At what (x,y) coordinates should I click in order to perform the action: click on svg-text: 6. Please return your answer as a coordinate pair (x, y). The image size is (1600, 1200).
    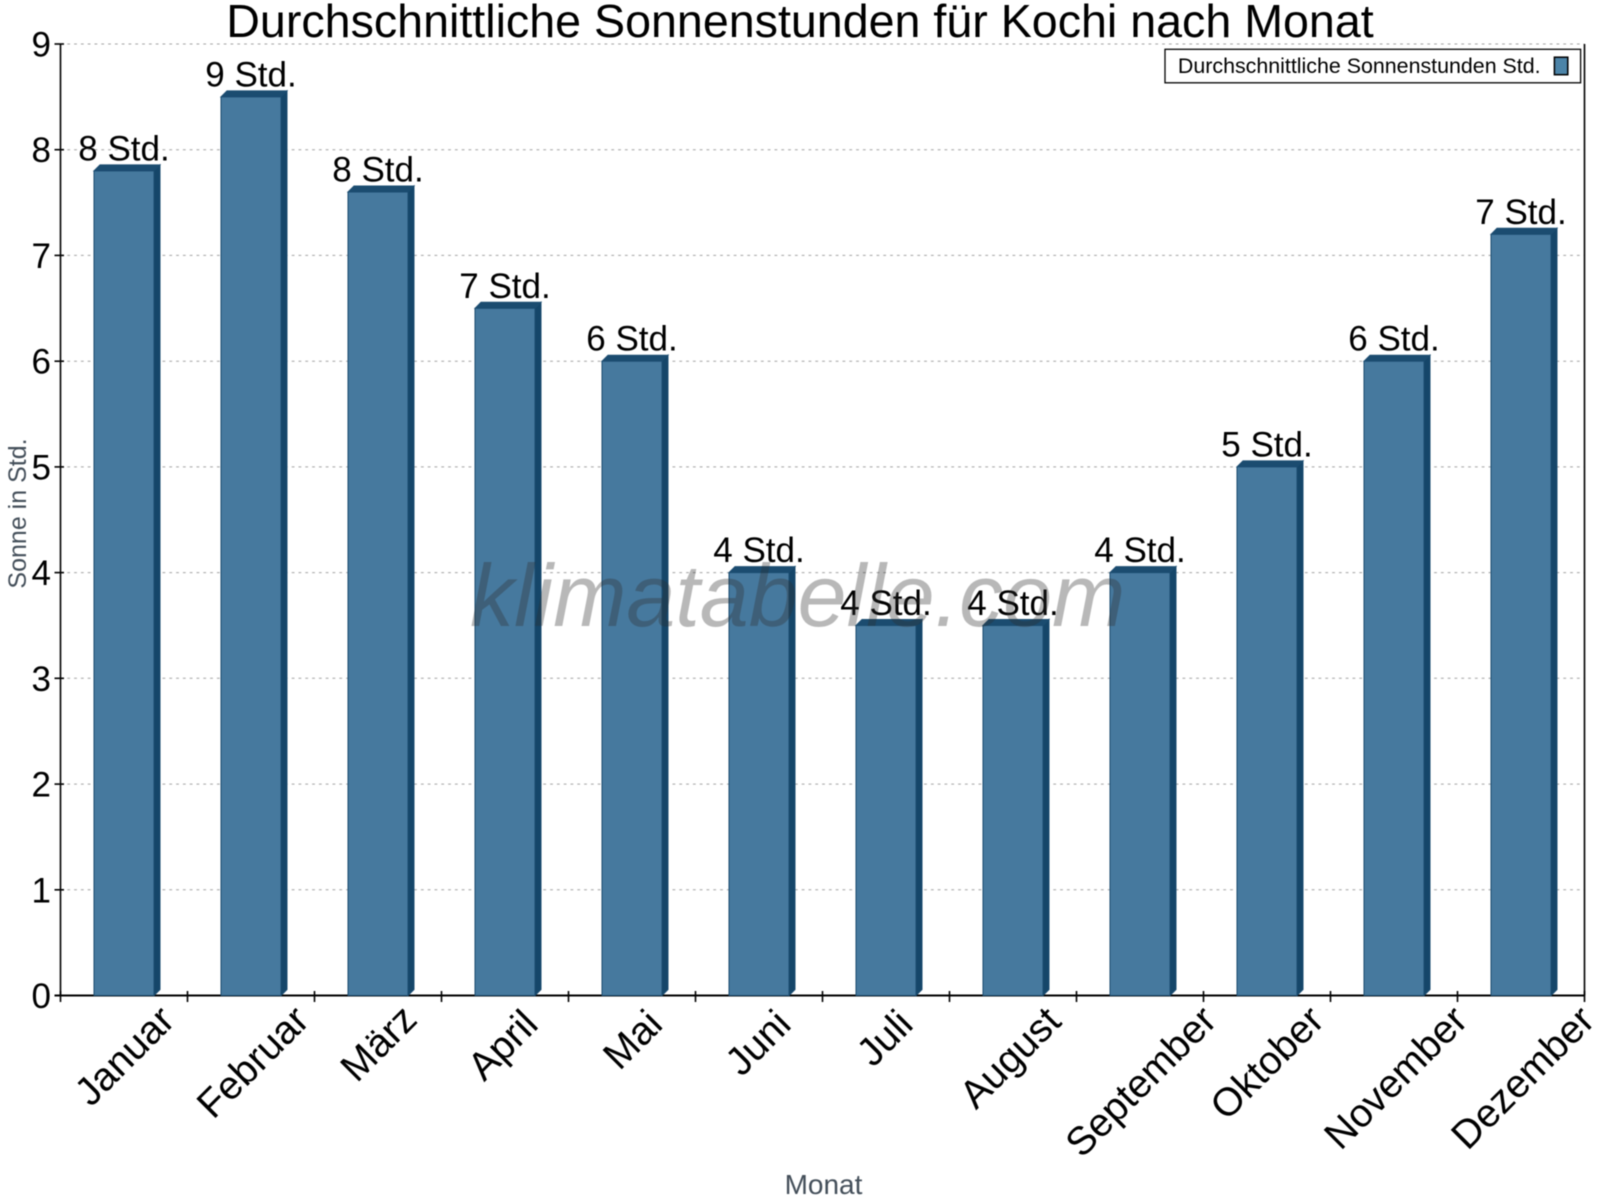
    Looking at the image, I should click on (41, 362).